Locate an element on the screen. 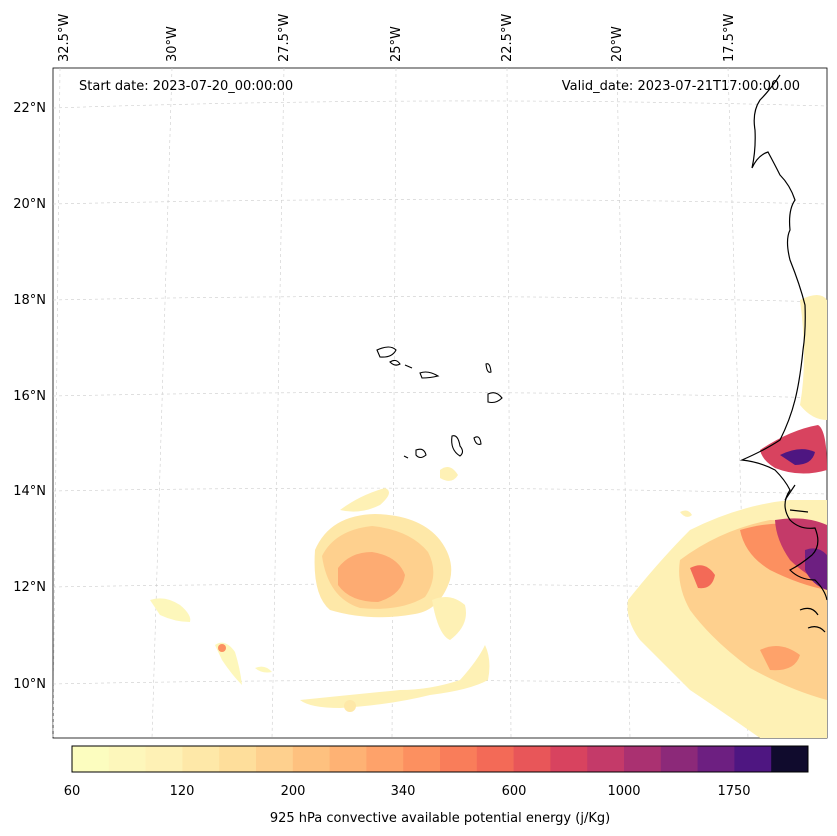 This screenshot has width=837, height=836. cape-spot-e1 is located at coordinates (686, 513).